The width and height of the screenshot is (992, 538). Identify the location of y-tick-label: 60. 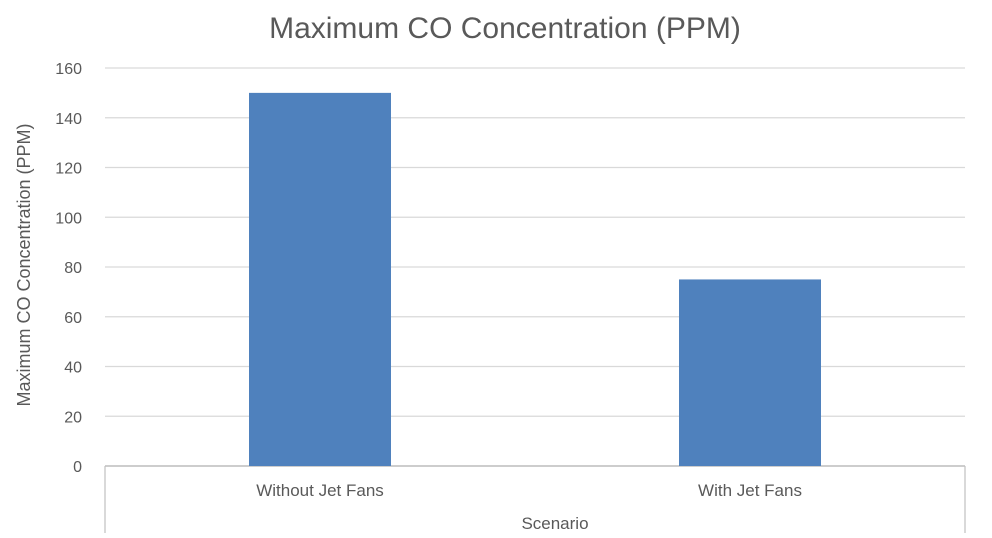
(73, 318).